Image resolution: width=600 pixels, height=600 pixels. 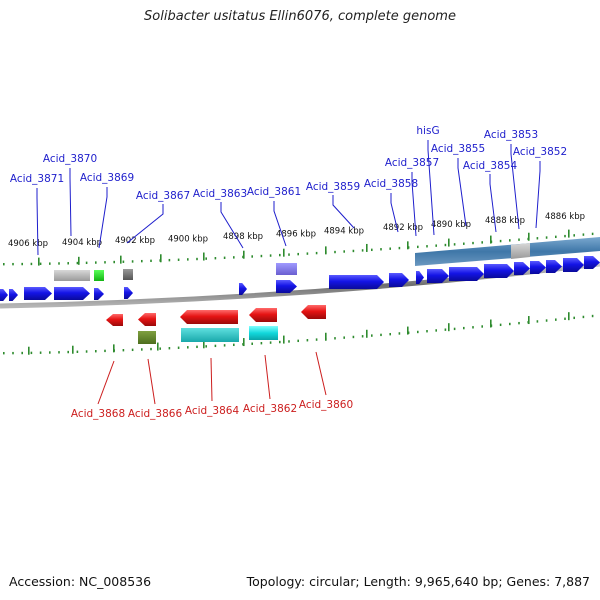 What do you see at coordinates (412, 163) in the screenshot?
I see `gene-label: Acid_3857` at bounding box center [412, 163].